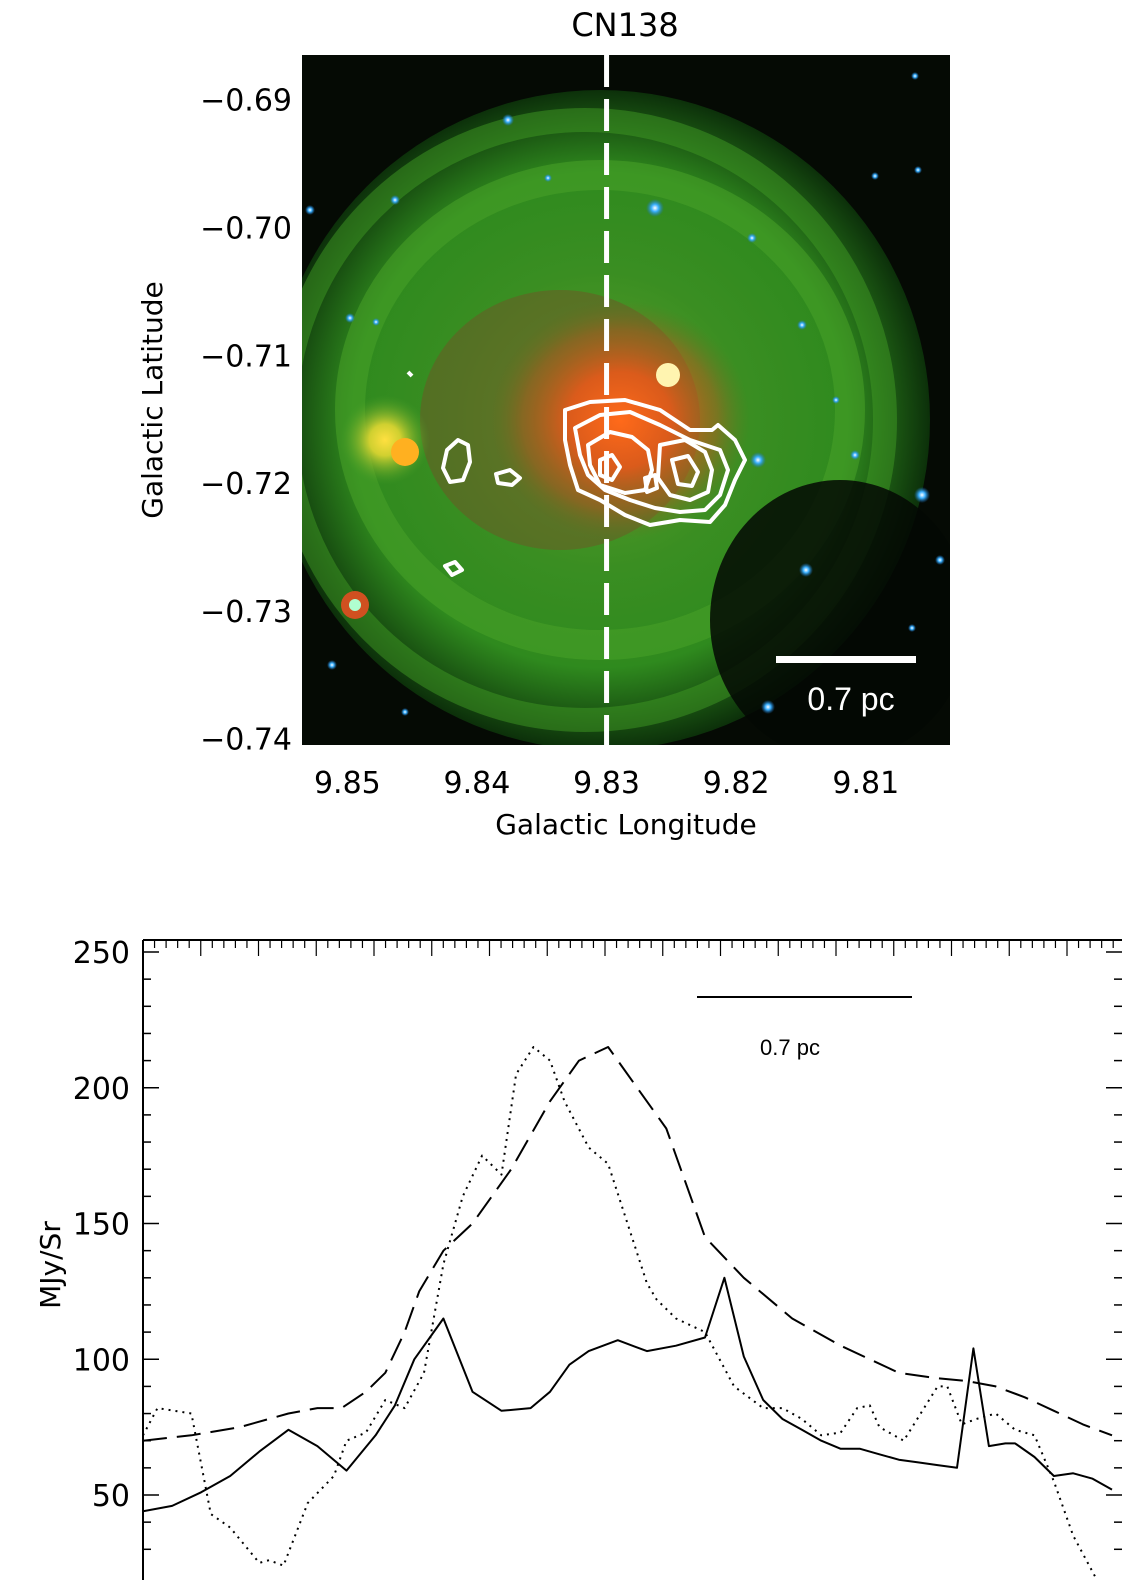 Image resolution: width=1122 pixels, height=1580 pixels. What do you see at coordinates (385, 440) in the screenshot?
I see `yellow-source-left` at bounding box center [385, 440].